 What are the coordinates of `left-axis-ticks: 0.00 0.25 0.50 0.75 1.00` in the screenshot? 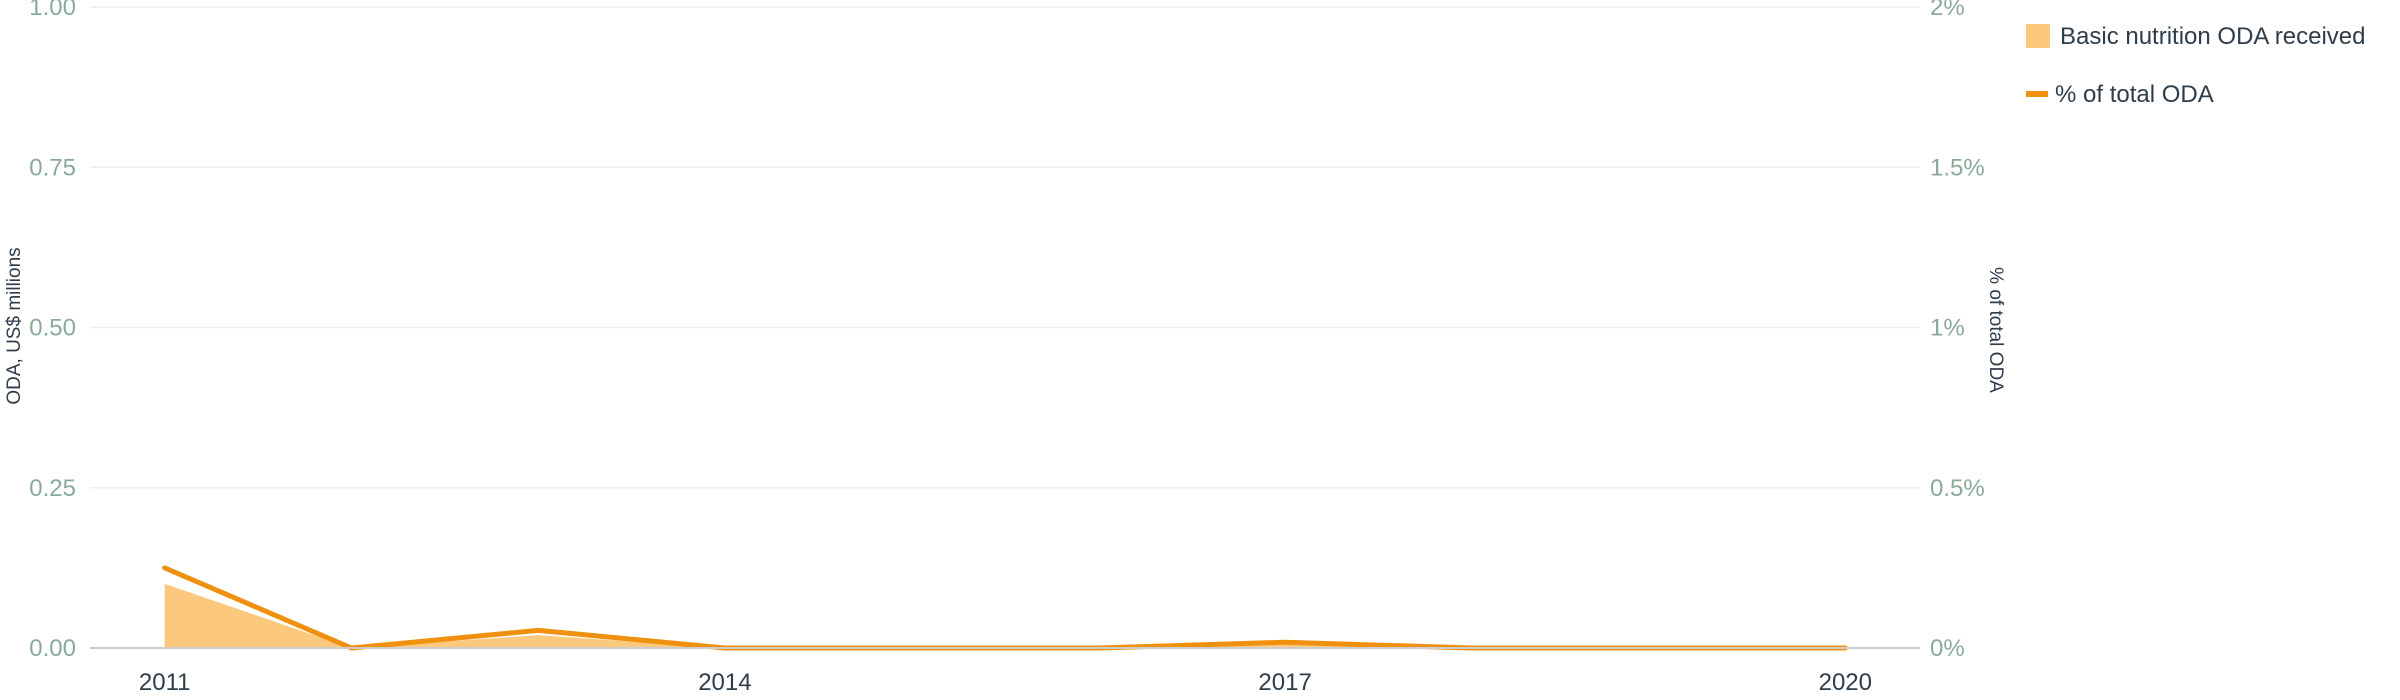 It's located at (52, 331).